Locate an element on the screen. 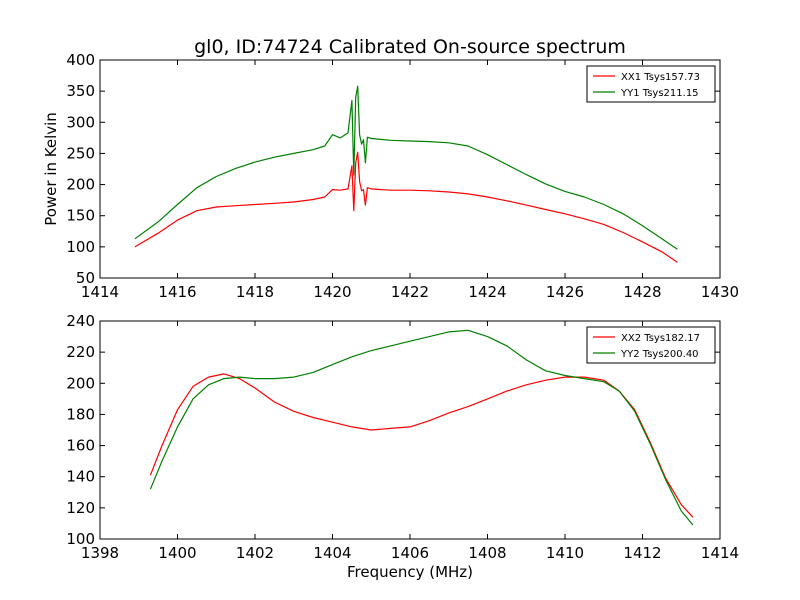  top-x-tick-label: 1414 is located at coordinates (100, 292).